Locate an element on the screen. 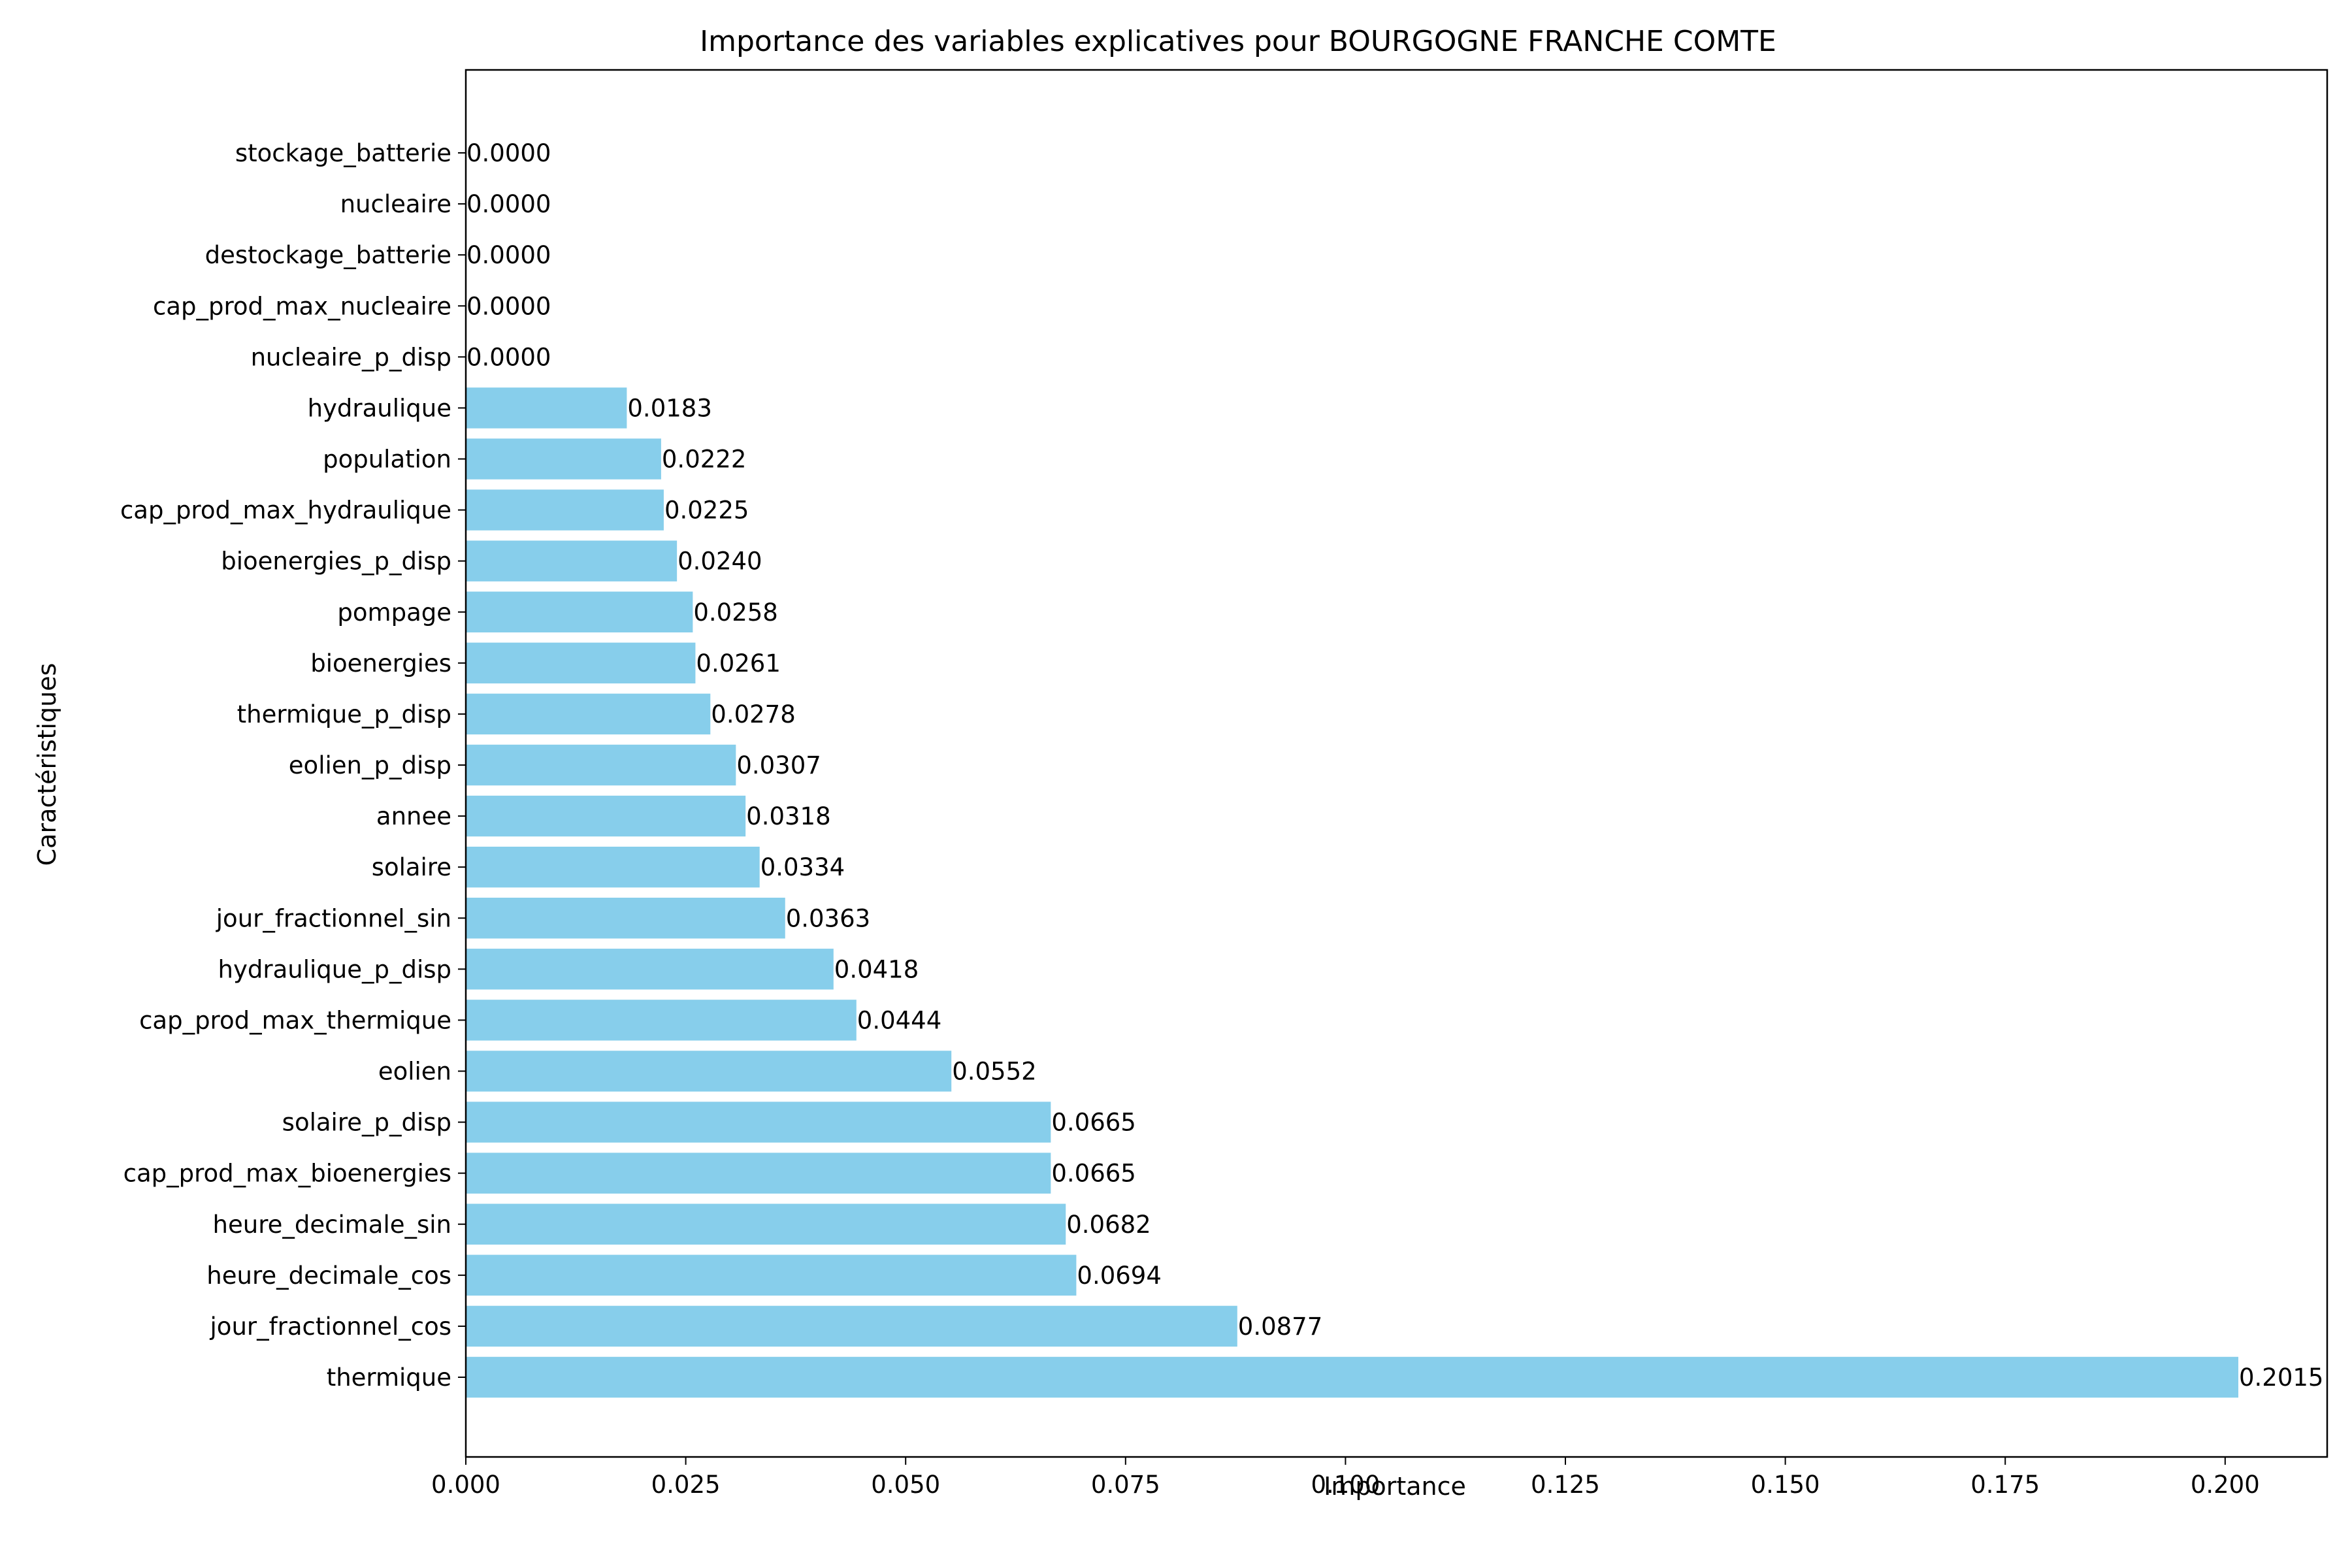 The height and width of the screenshot is (1568, 2352). bar-solaire is located at coordinates (613, 867).